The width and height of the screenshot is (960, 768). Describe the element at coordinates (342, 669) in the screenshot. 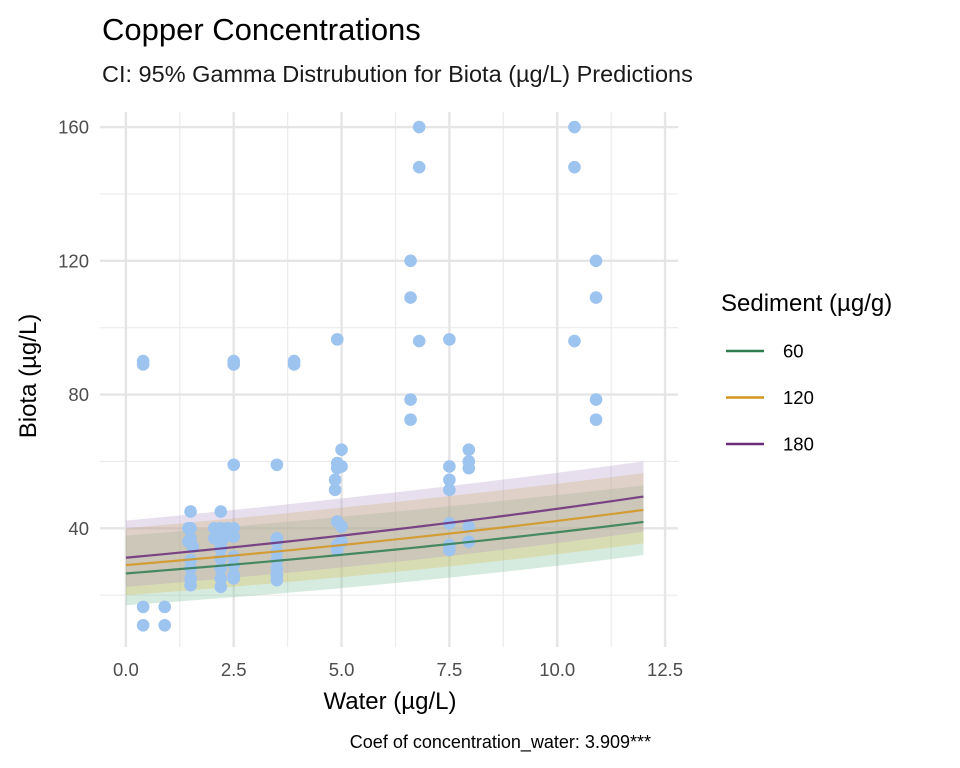

I see `x-tick-label: 5.0` at that location.